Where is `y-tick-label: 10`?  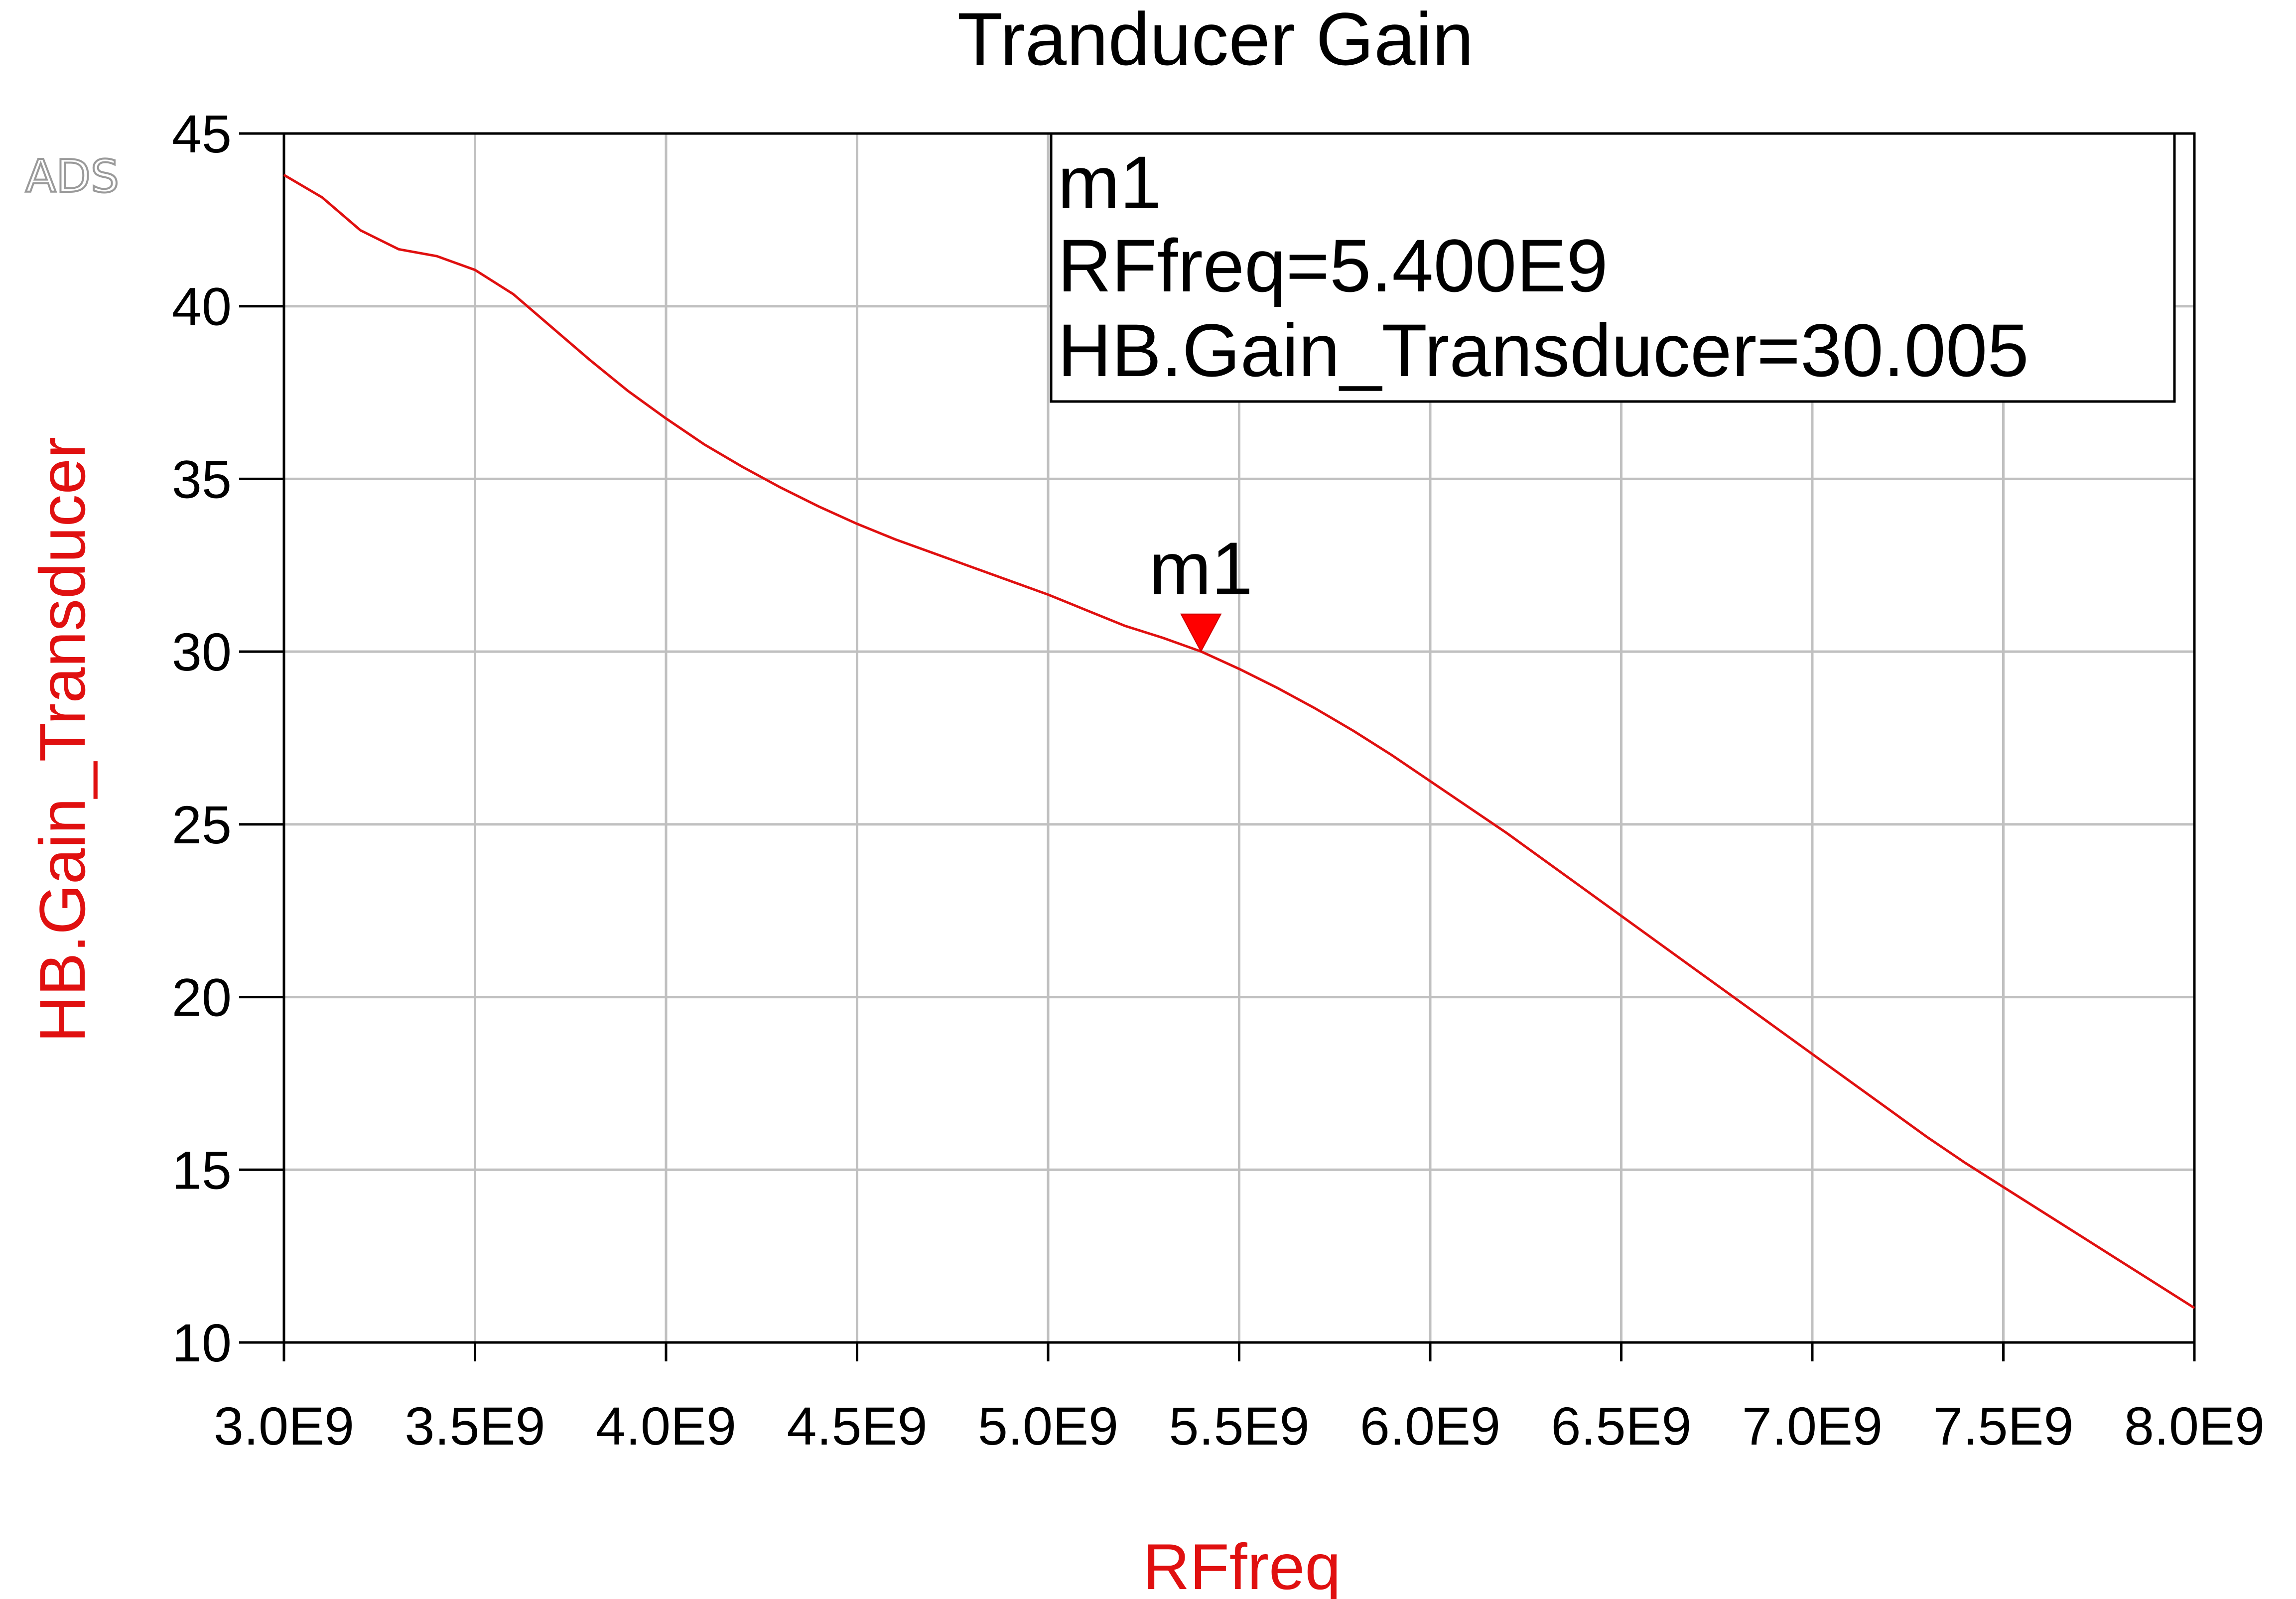 y-tick-label: 10 is located at coordinates (202, 1343).